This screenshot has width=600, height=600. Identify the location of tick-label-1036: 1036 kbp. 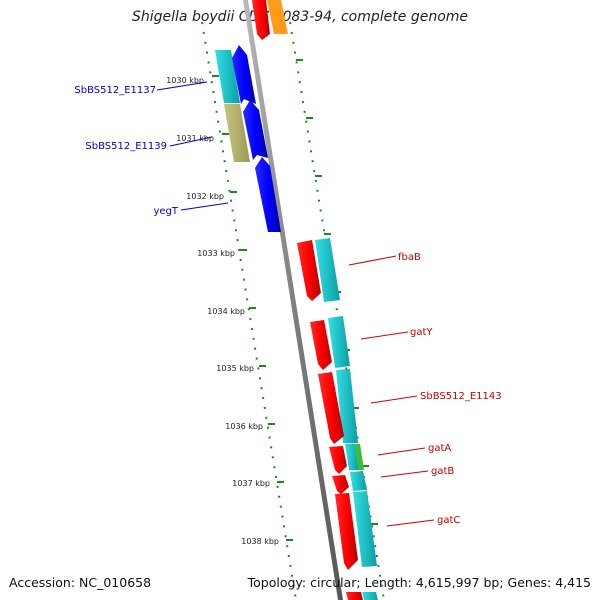
(244, 426).